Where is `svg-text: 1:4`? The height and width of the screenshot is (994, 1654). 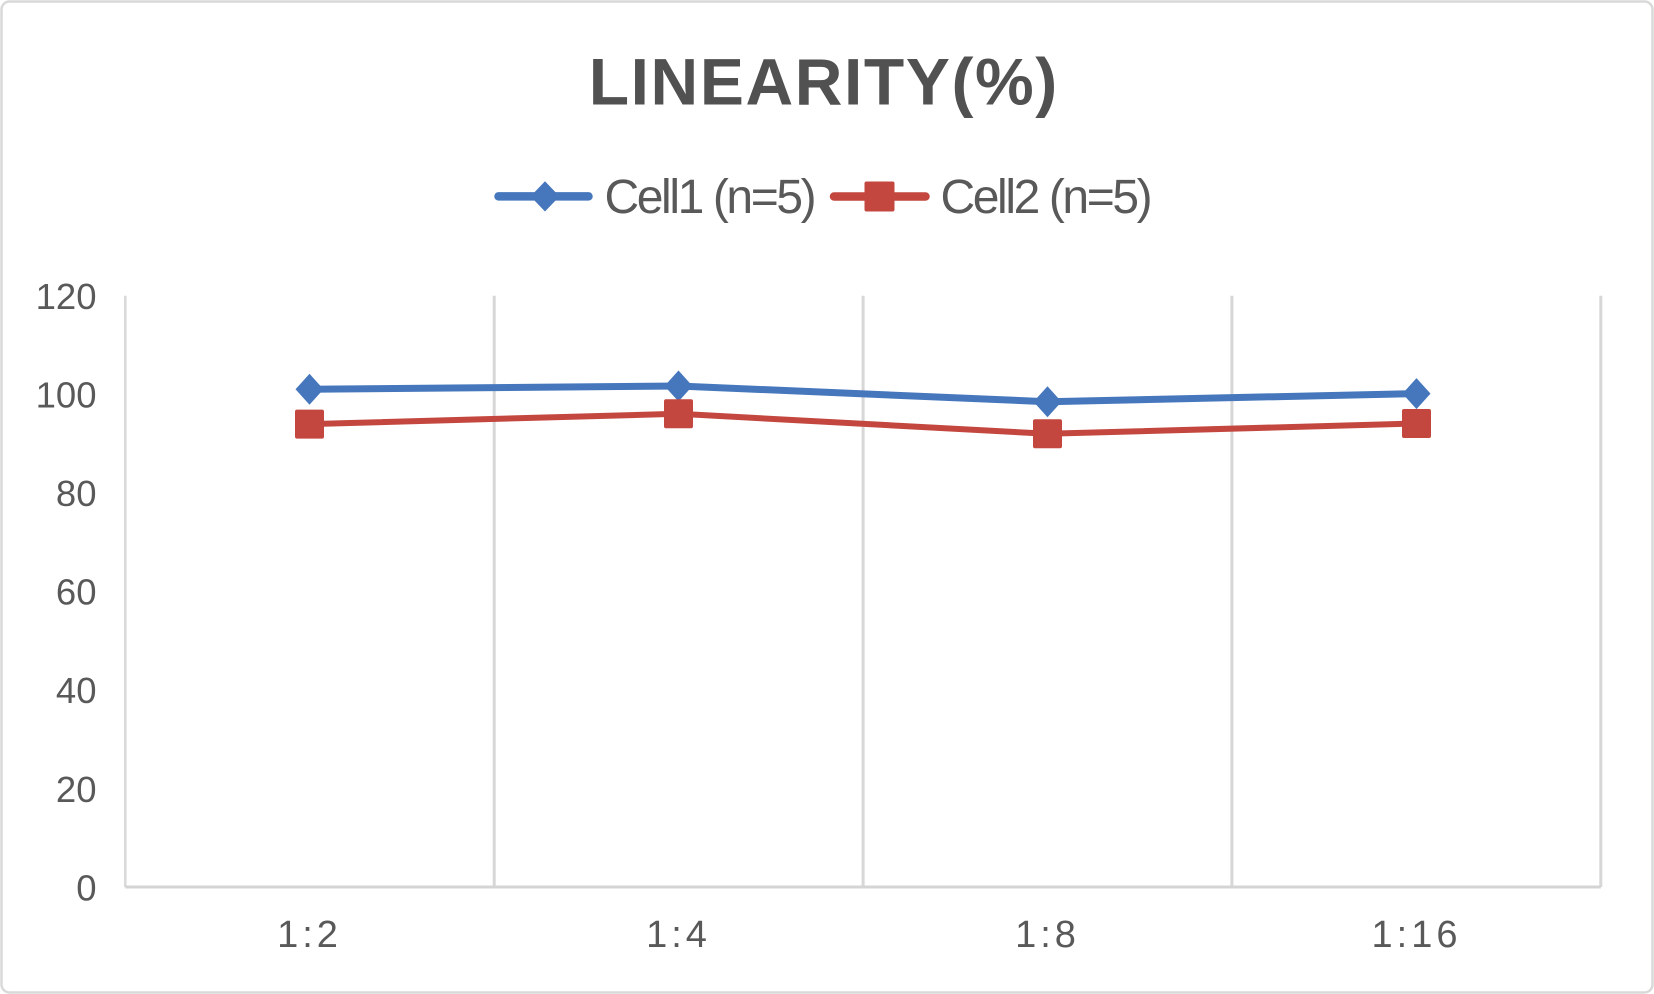 svg-text: 1:4 is located at coordinates (678, 935).